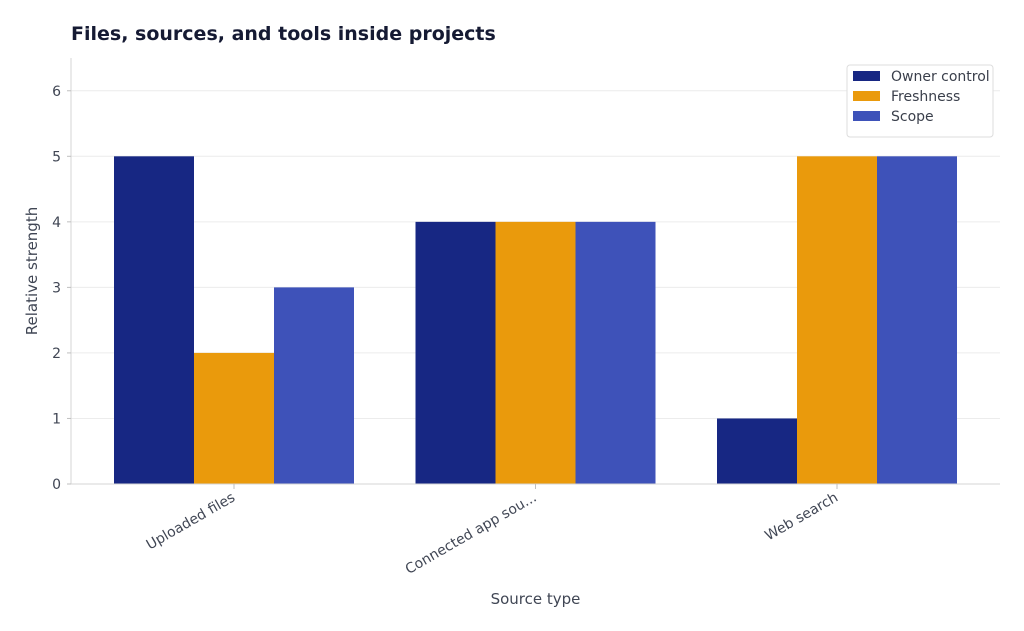 The image size is (1024, 631). What do you see at coordinates (234, 418) in the screenshot?
I see `bar-freshness-uploaded-files` at bounding box center [234, 418].